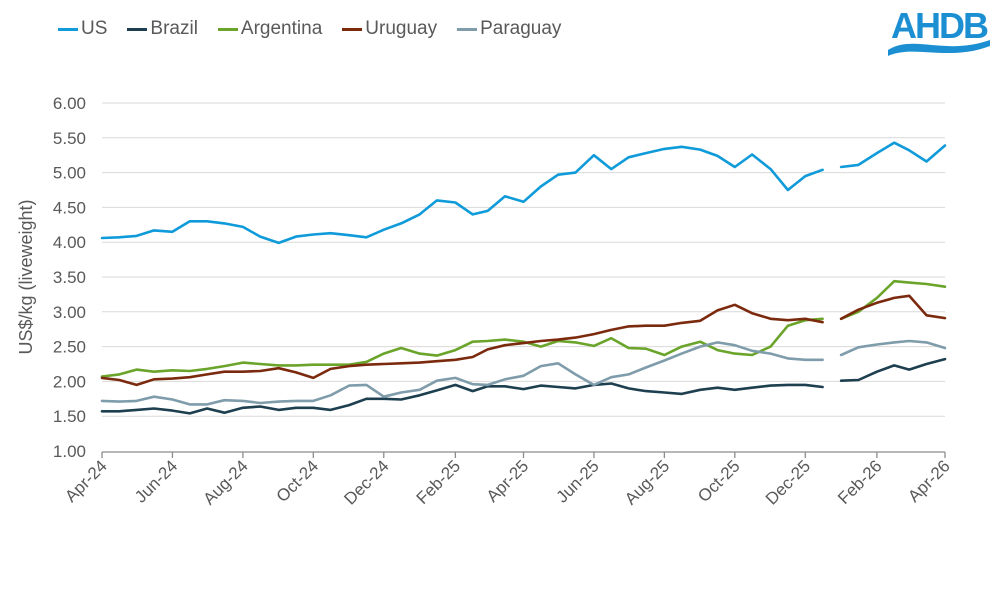 Image resolution: width=1000 pixels, height=590 pixels. Describe the element at coordinates (939, 25) in the screenshot. I see `svg-text: AHDB` at that location.